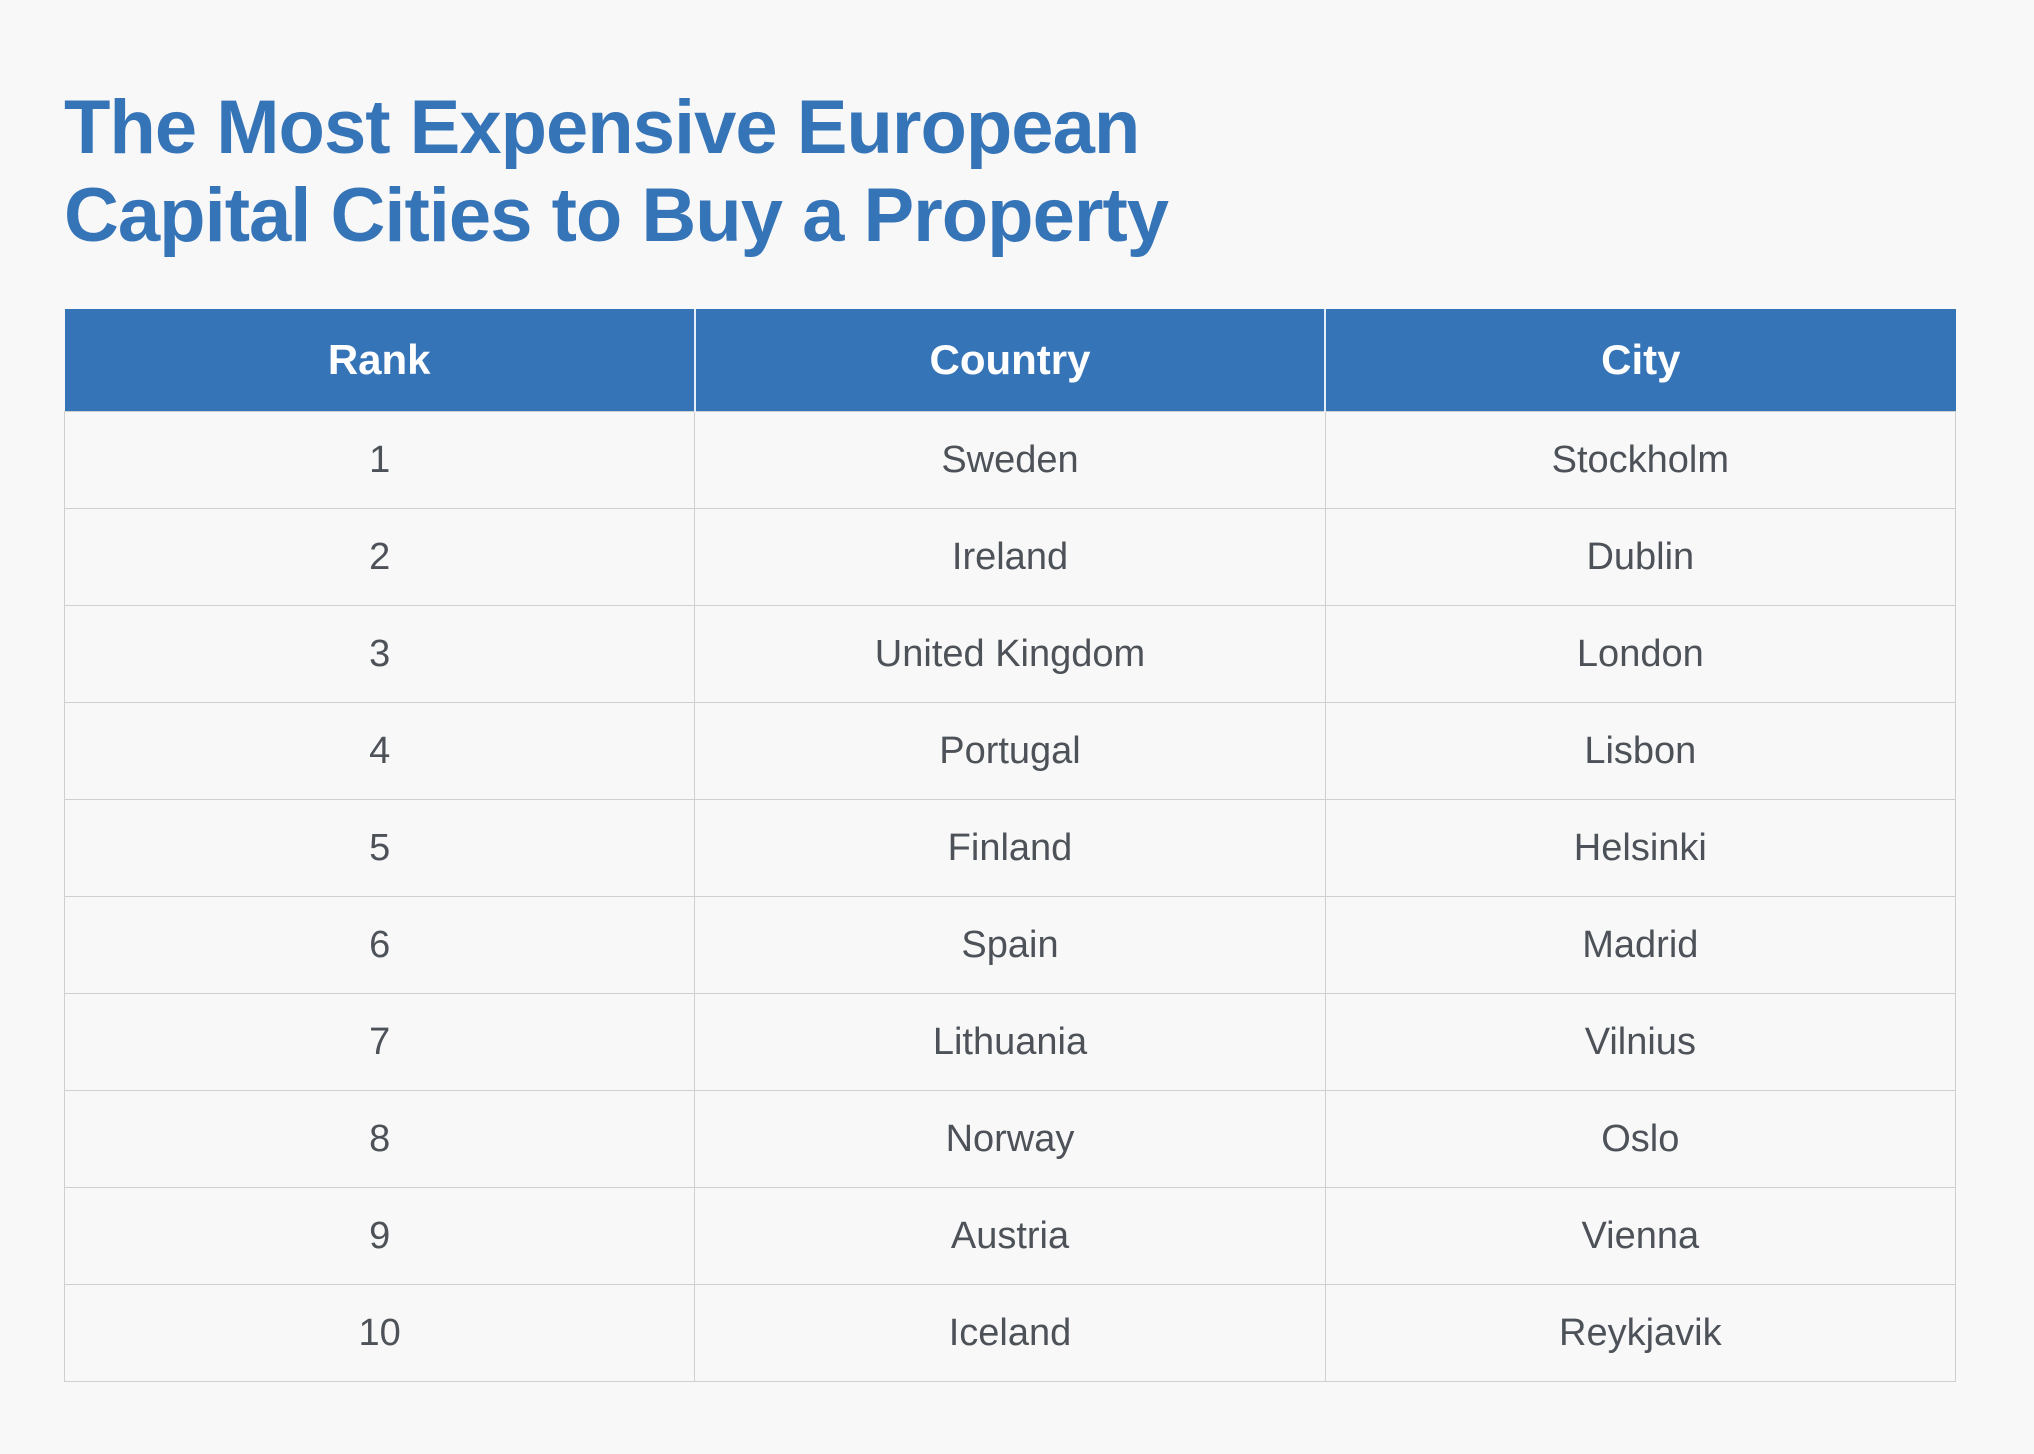  I want to click on table-row: 4 Portugal Lisbon, so click(1010, 751).